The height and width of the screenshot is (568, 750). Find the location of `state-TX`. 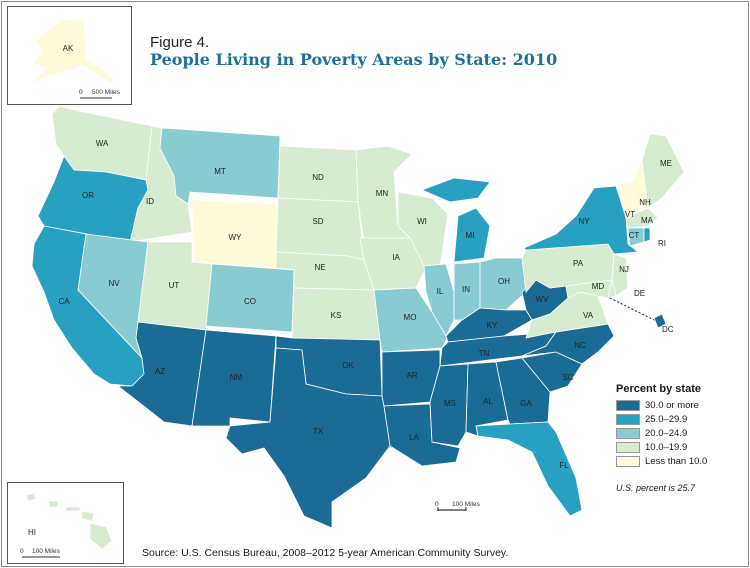

state-TX is located at coordinates (308, 438).